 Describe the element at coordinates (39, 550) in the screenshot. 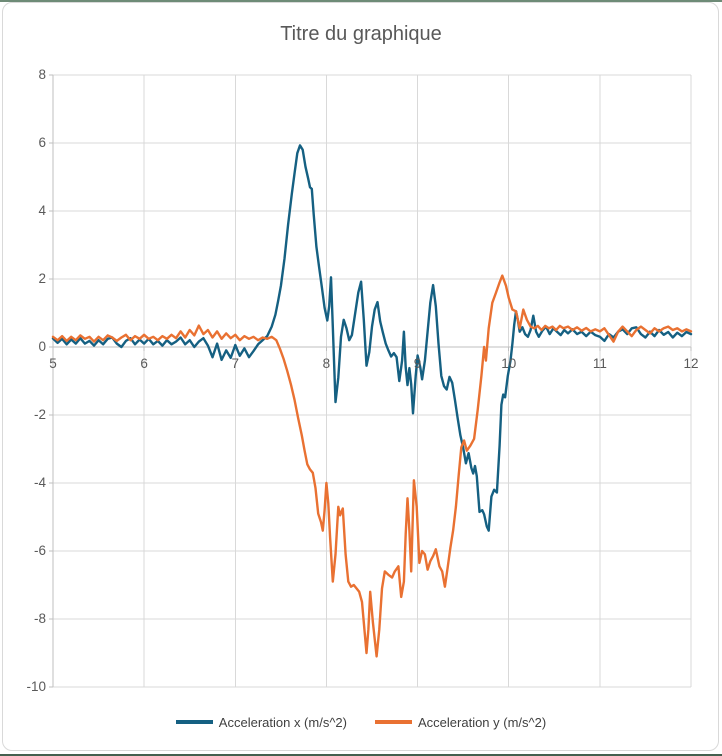

I see `y-tick-label: -6` at that location.